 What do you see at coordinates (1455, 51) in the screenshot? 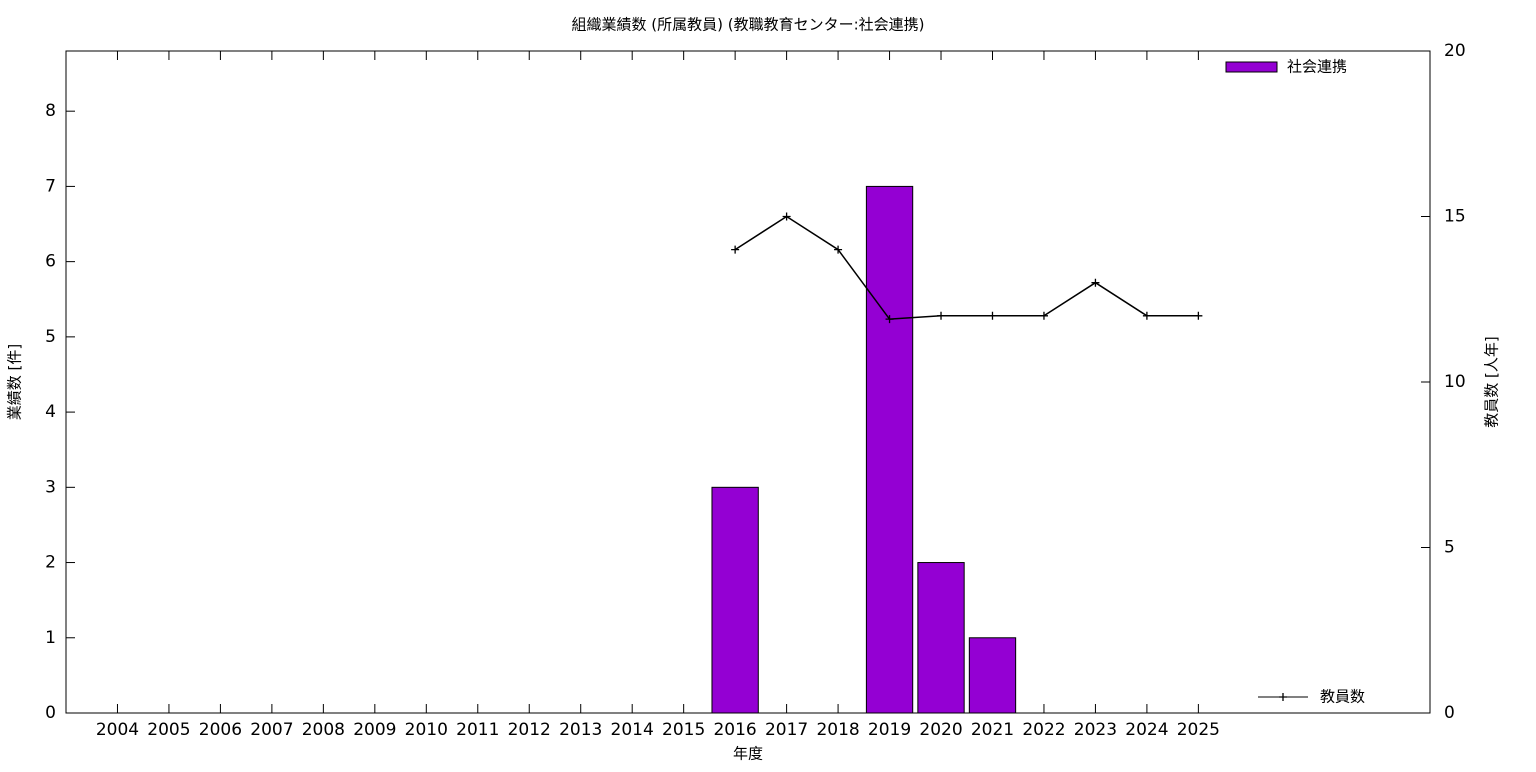
I see `y2-tick-label: 20` at bounding box center [1455, 51].